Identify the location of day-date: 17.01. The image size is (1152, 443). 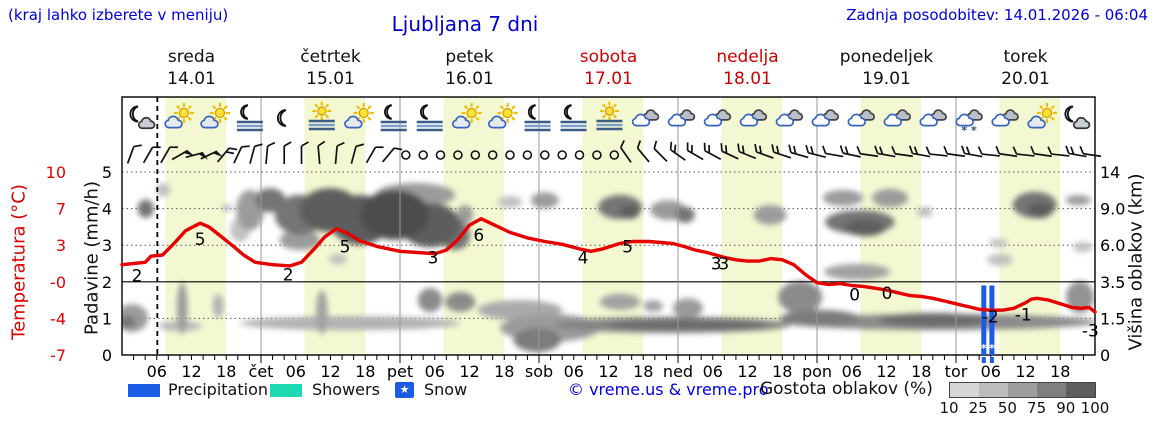
(608, 79).